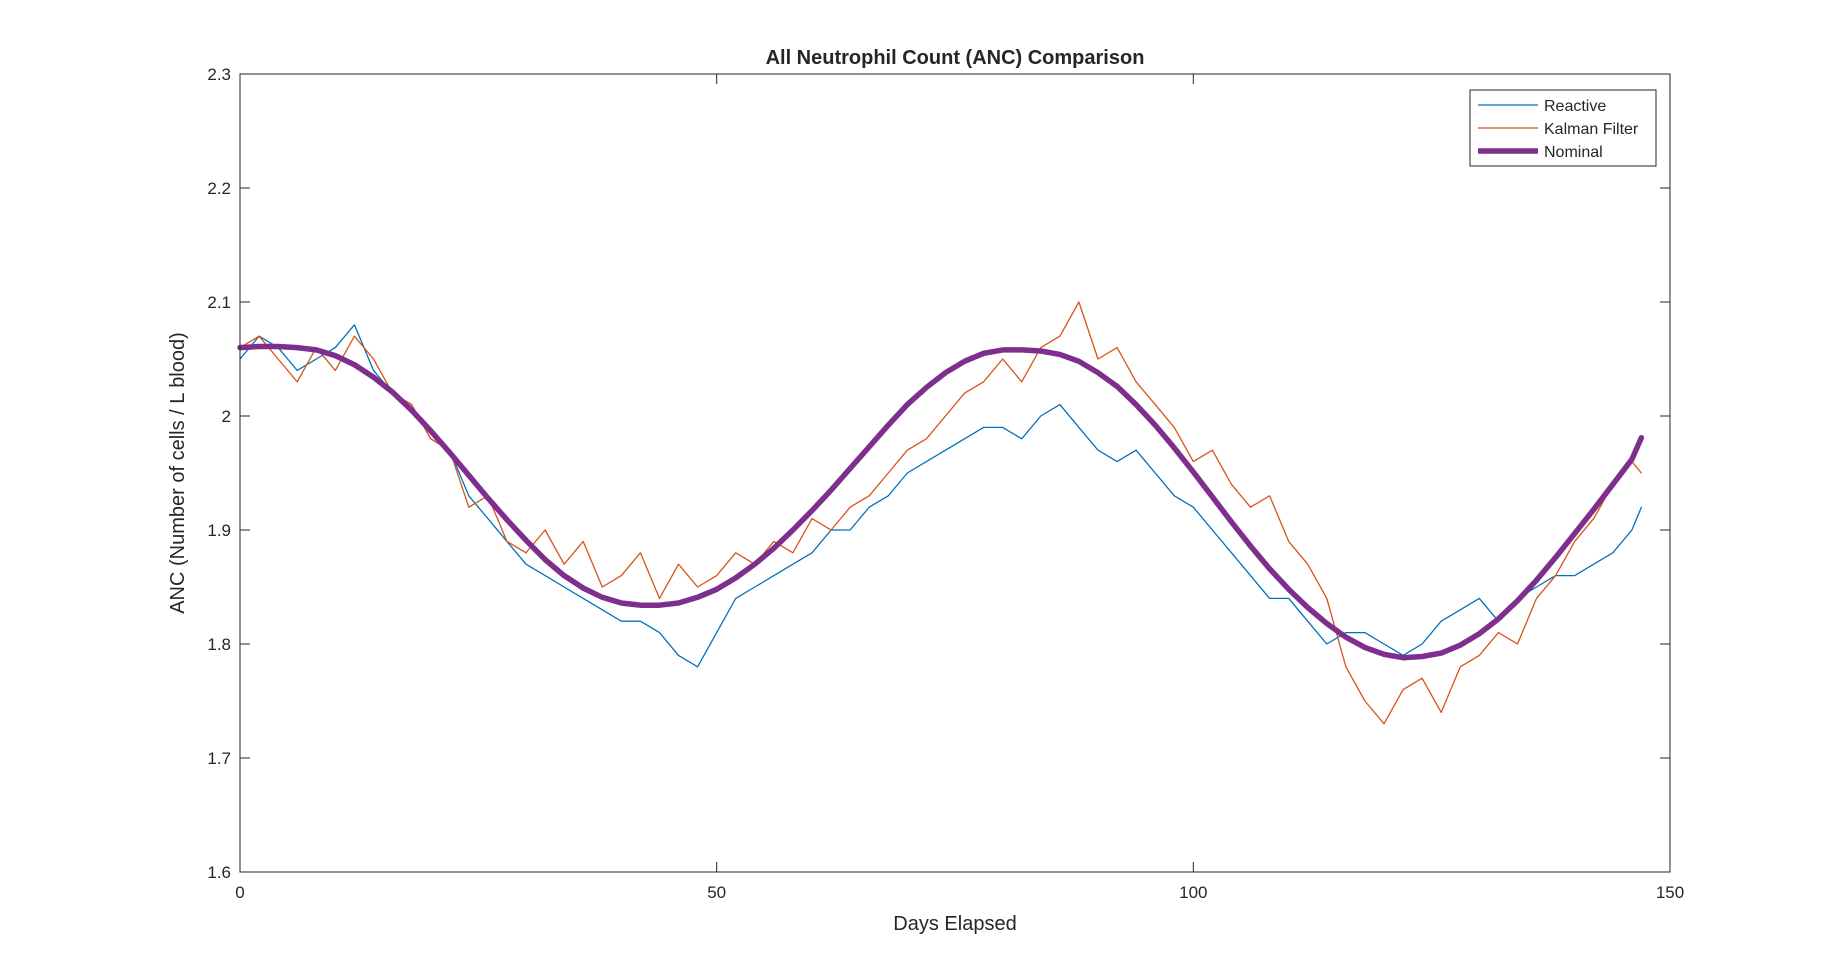 Image resolution: width=1825 pixels, height=976 pixels. I want to click on chart-title: All Neutrophil Count (ANC) Comparison, so click(955, 58).